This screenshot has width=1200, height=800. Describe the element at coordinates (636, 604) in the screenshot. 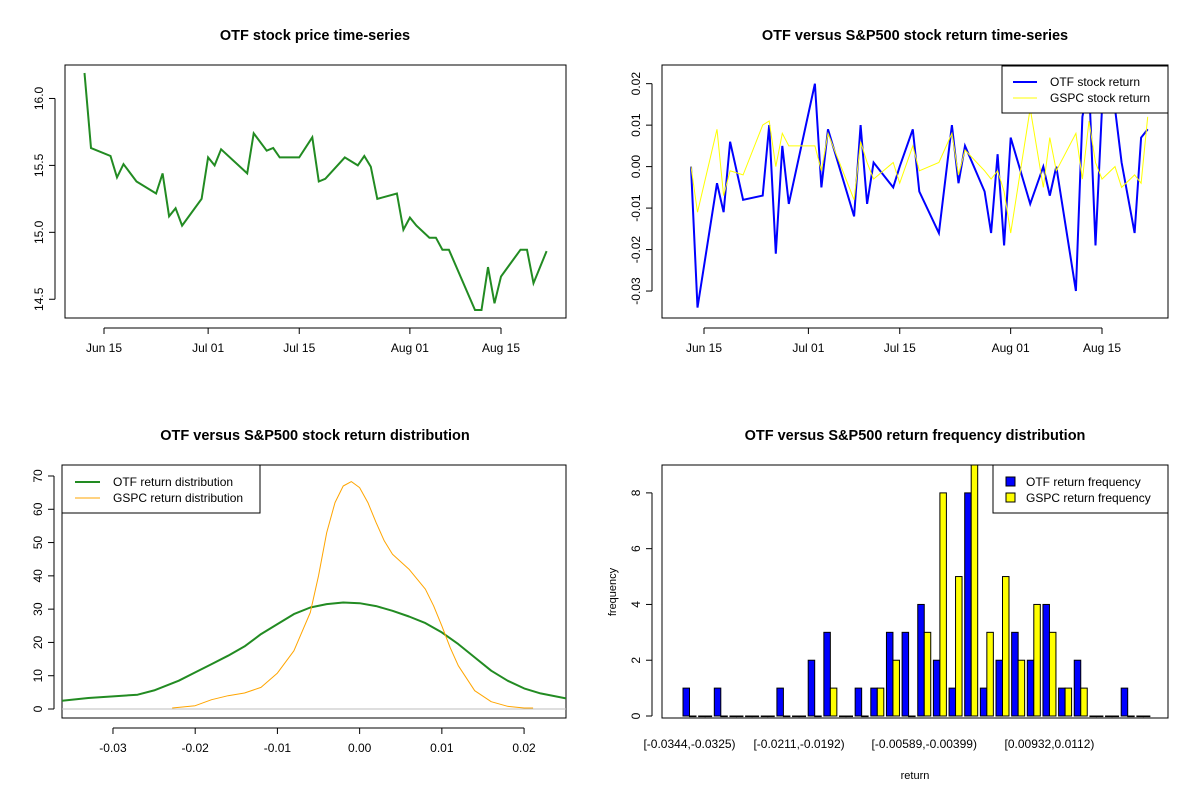

I see `y-tick-label: 4` at that location.